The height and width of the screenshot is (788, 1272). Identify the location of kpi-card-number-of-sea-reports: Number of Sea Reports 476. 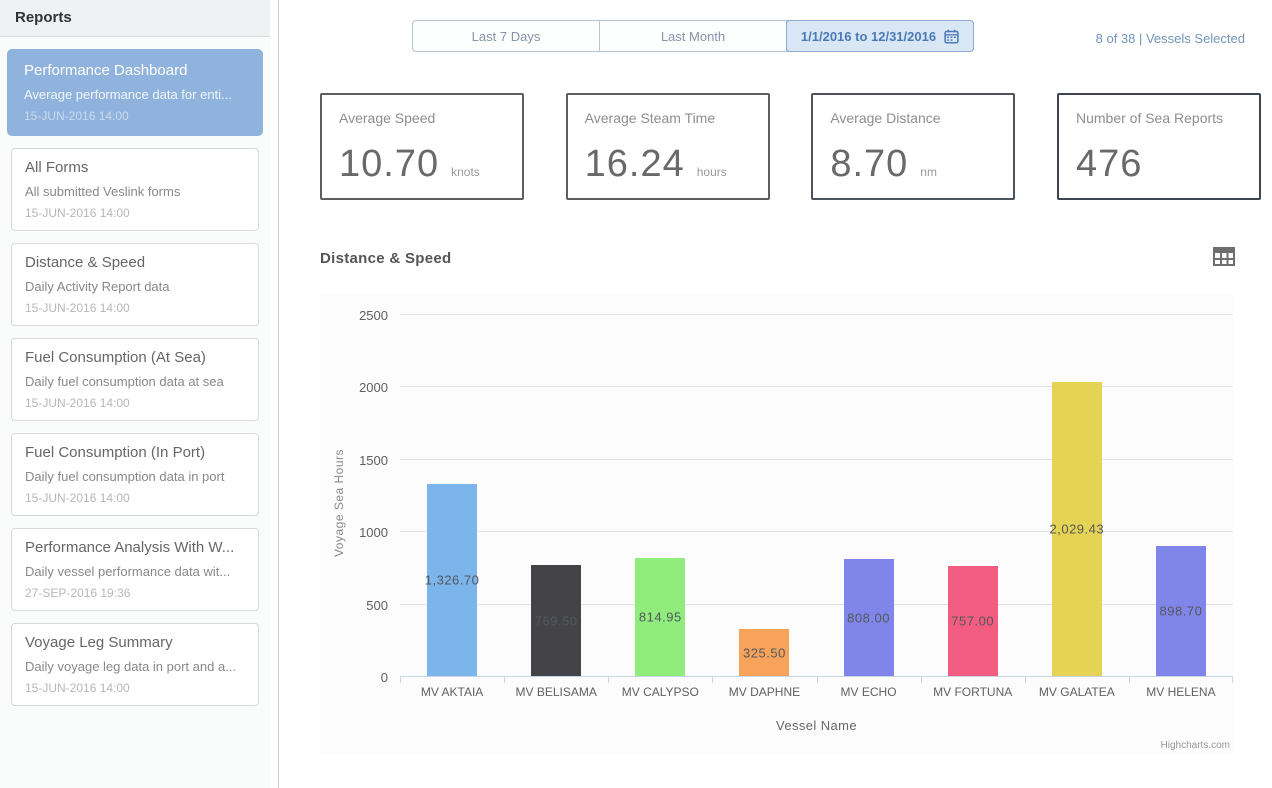
(1158, 146).